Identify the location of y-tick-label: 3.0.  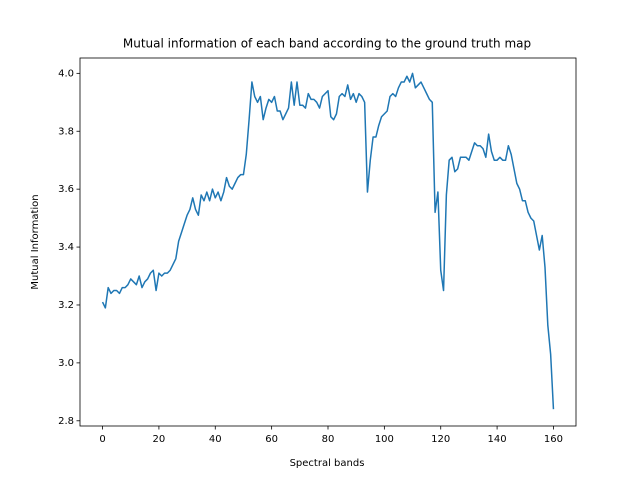
(66, 363).